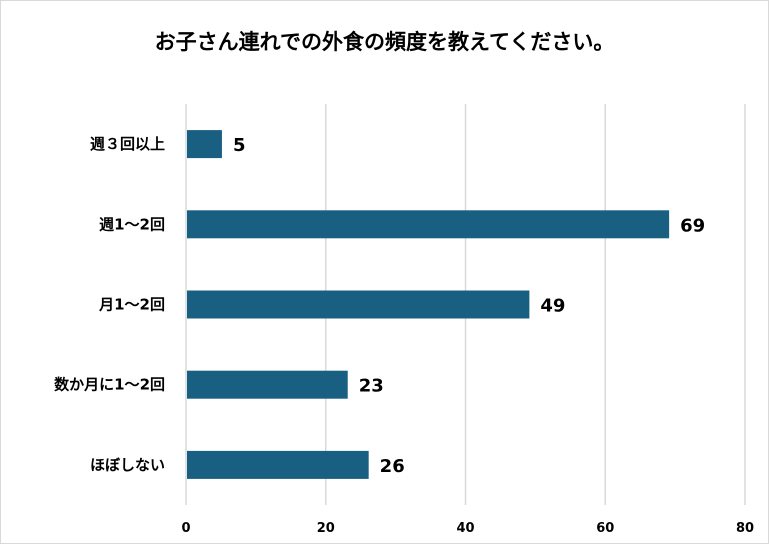 The width and height of the screenshot is (769, 544). What do you see at coordinates (605, 528) in the screenshot?
I see `x-tick-label: 60` at bounding box center [605, 528].